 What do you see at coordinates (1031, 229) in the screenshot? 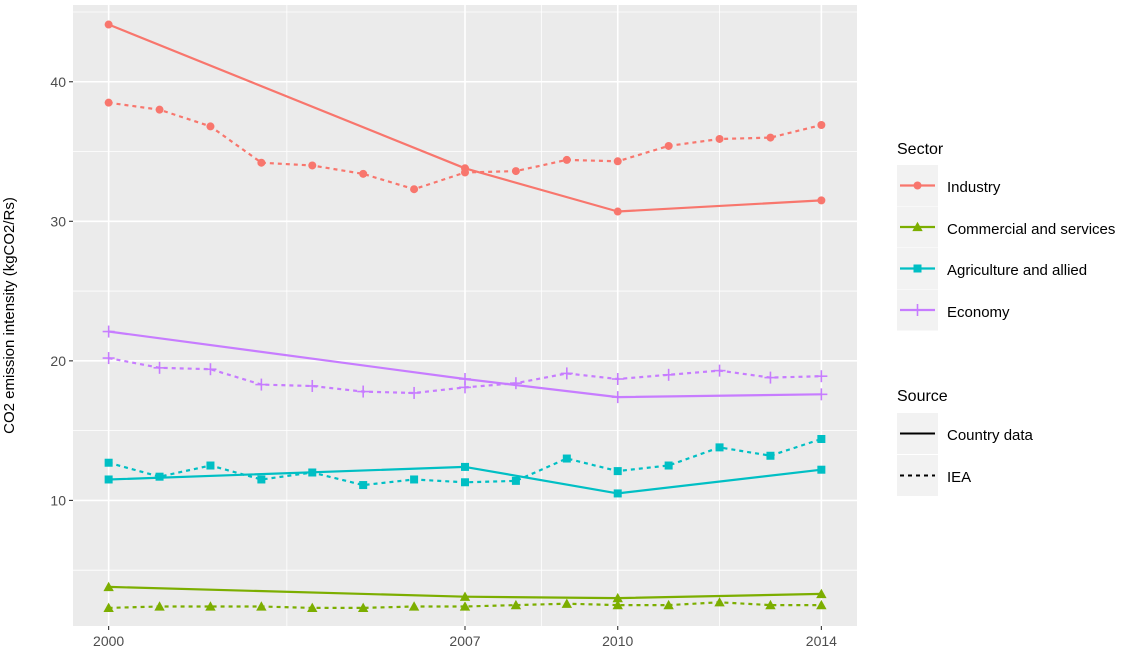
I see `legend-label-commercial: Commercial and services` at bounding box center [1031, 229].